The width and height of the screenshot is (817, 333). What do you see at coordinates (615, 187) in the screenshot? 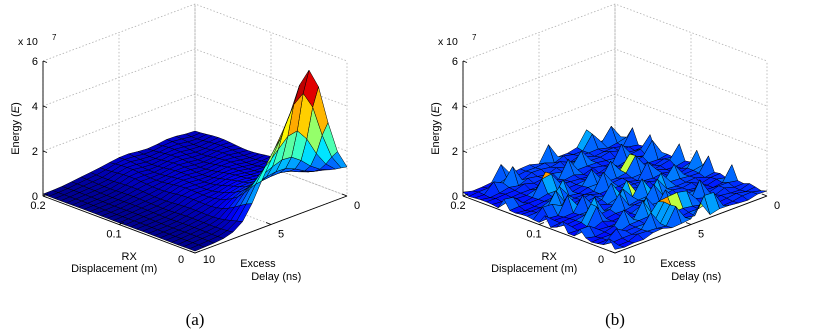
I see `surface` at bounding box center [615, 187].